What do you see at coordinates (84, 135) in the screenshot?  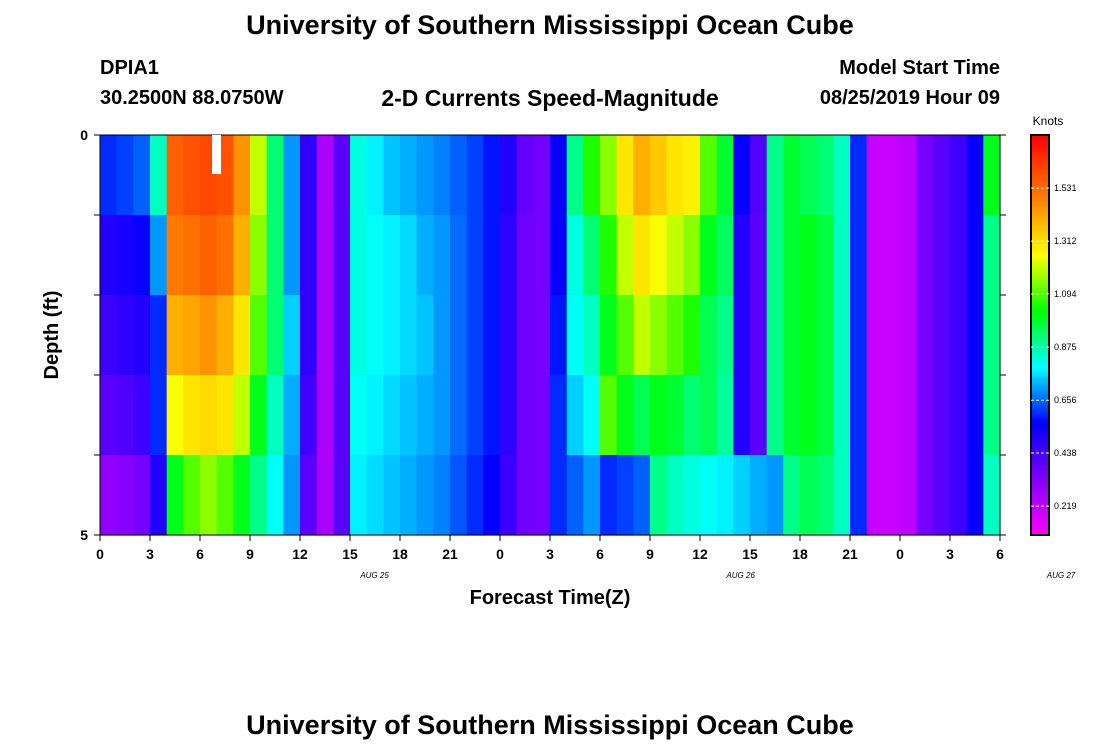 I see `y-tick-label: 0` at bounding box center [84, 135].